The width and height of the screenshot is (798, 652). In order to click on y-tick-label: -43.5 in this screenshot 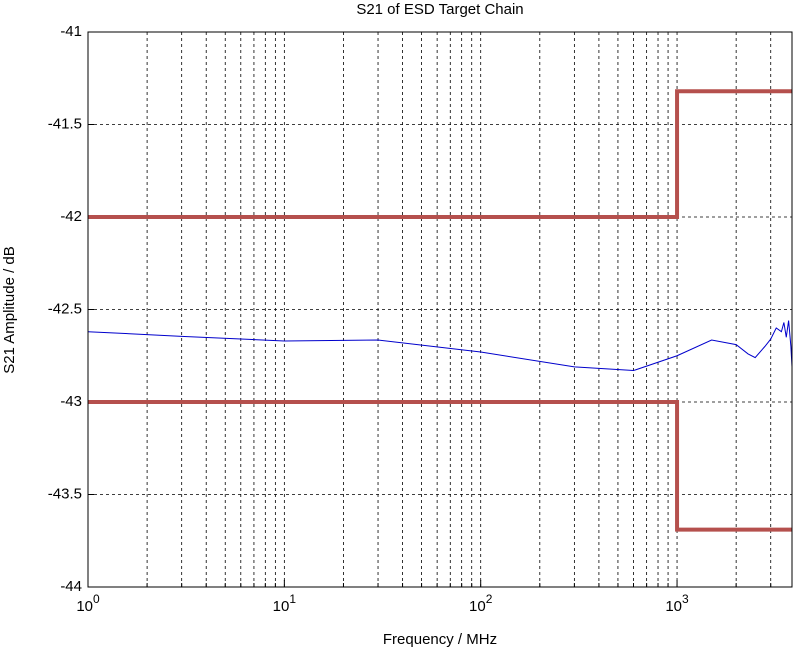, I will do `click(65, 493)`.